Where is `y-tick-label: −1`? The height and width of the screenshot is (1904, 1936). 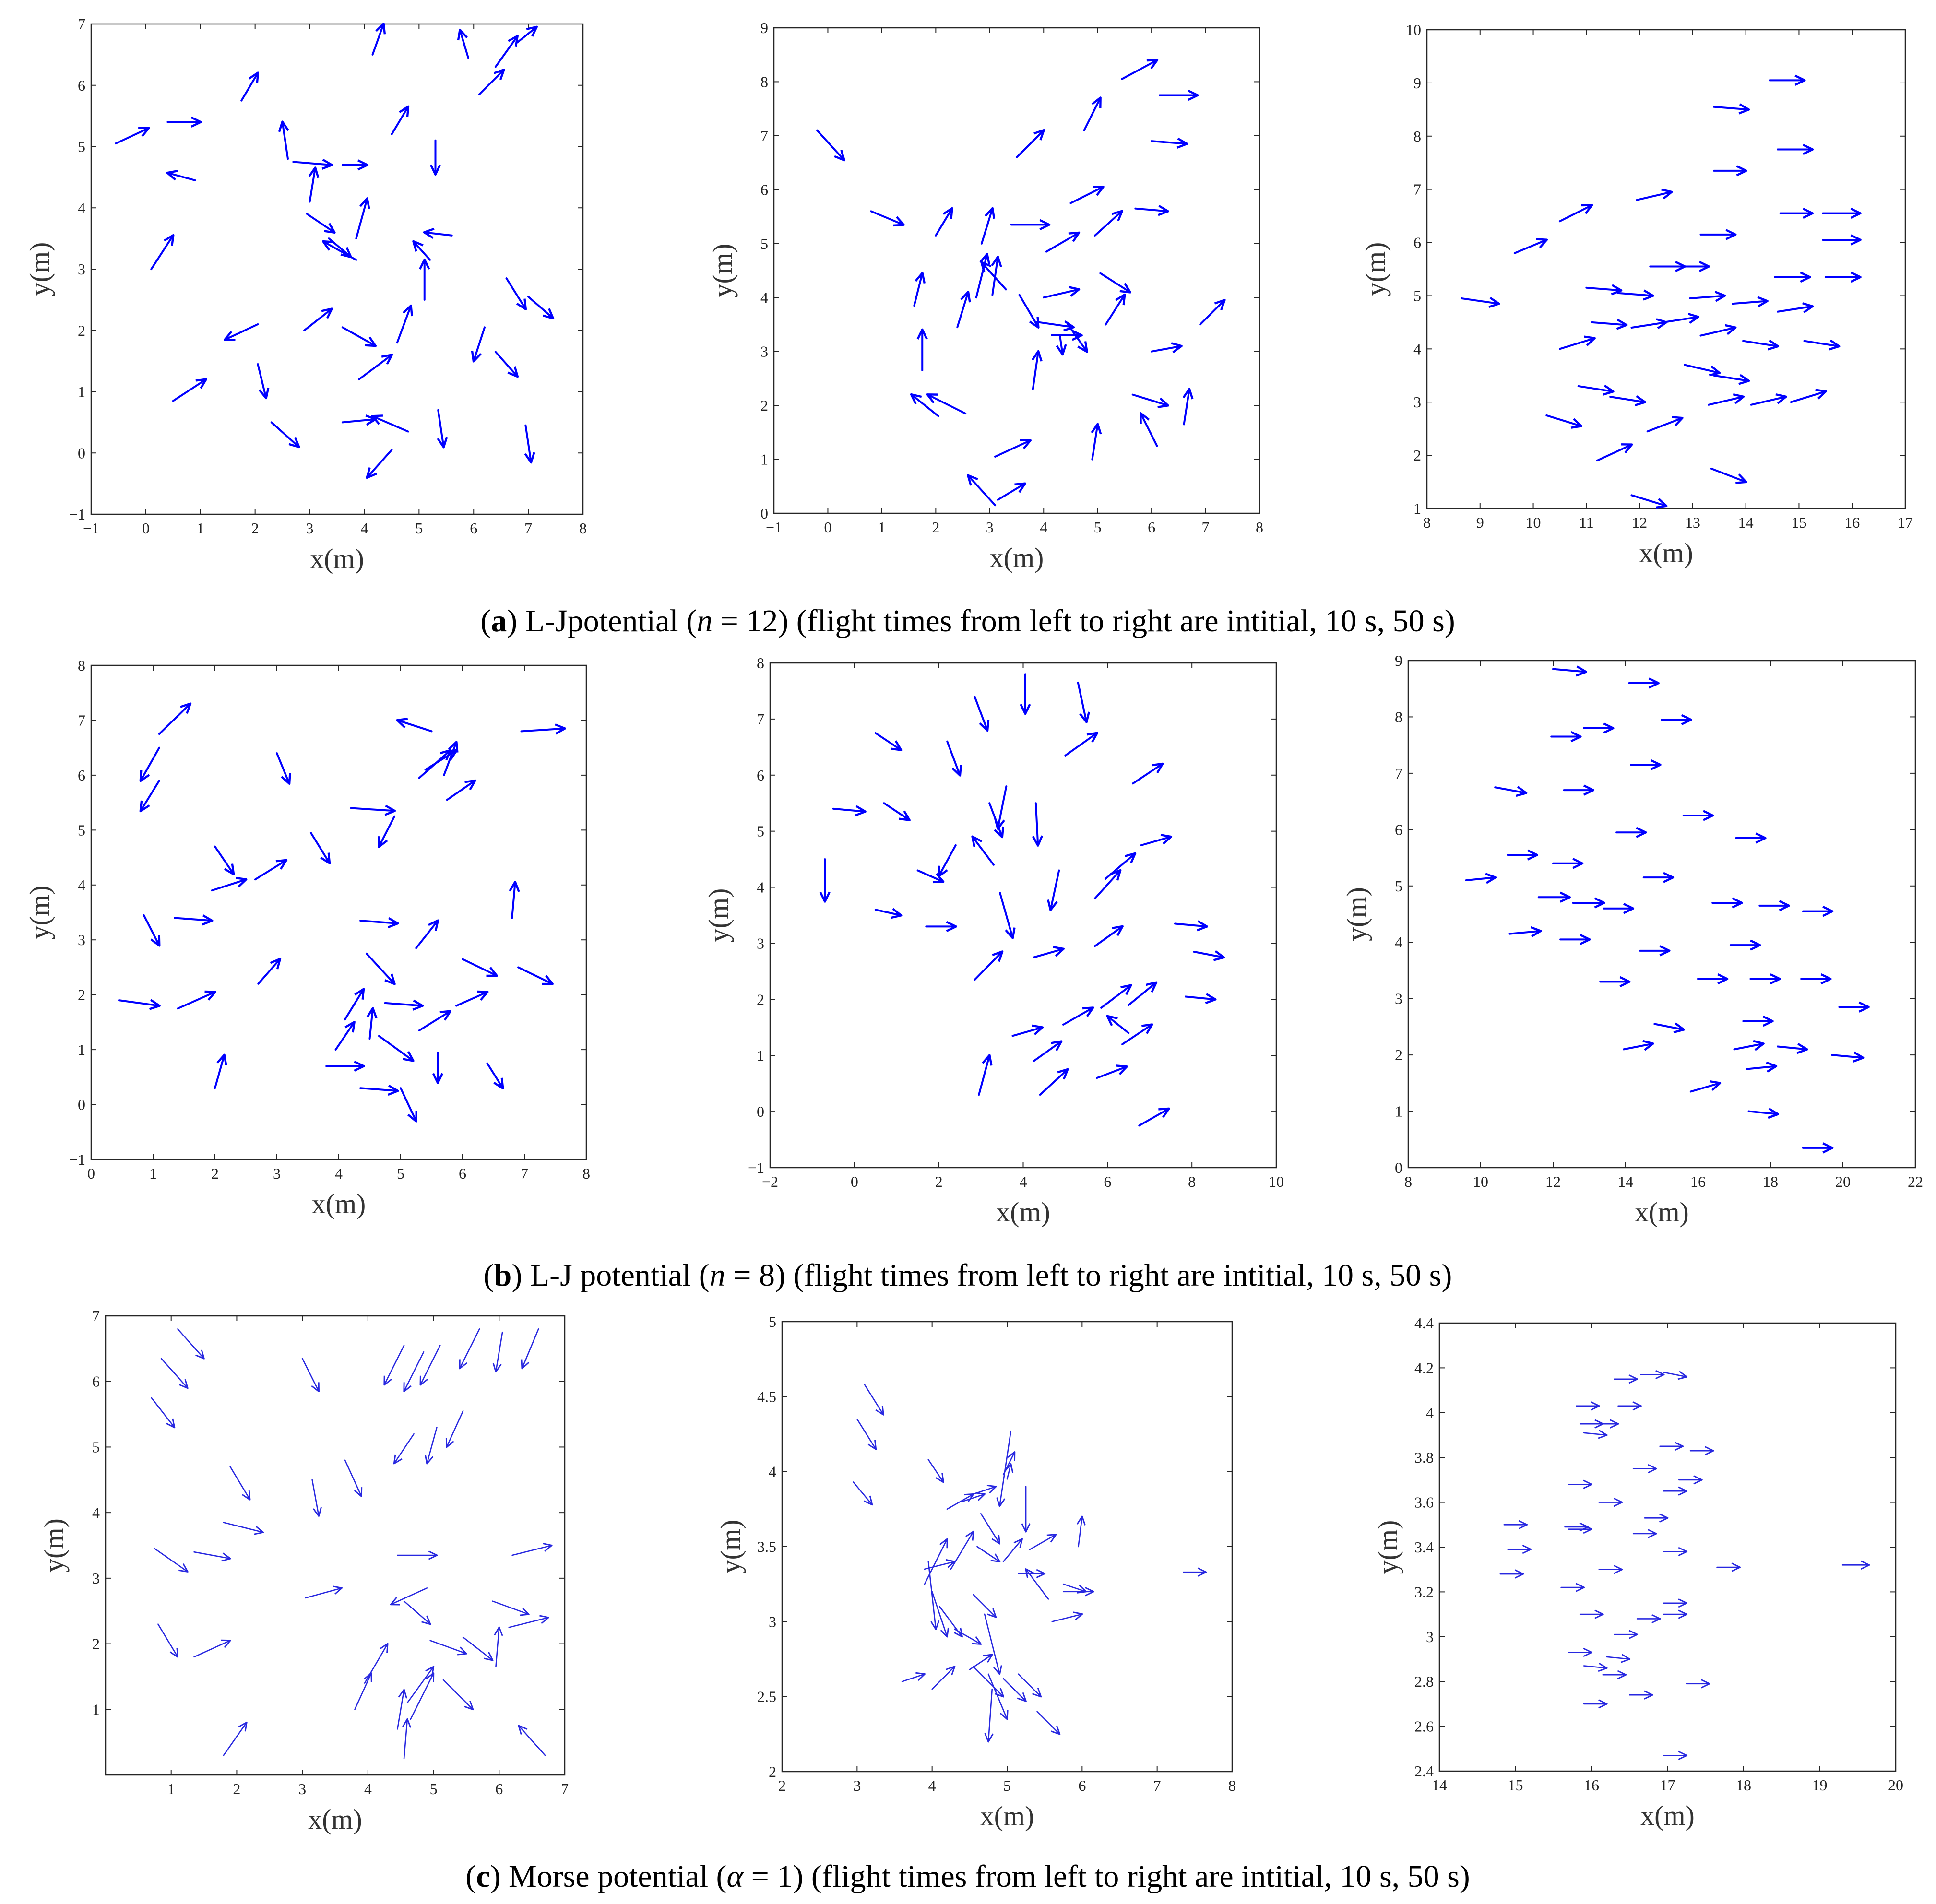 y-tick-label: −1 is located at coordinates (756, 1167).